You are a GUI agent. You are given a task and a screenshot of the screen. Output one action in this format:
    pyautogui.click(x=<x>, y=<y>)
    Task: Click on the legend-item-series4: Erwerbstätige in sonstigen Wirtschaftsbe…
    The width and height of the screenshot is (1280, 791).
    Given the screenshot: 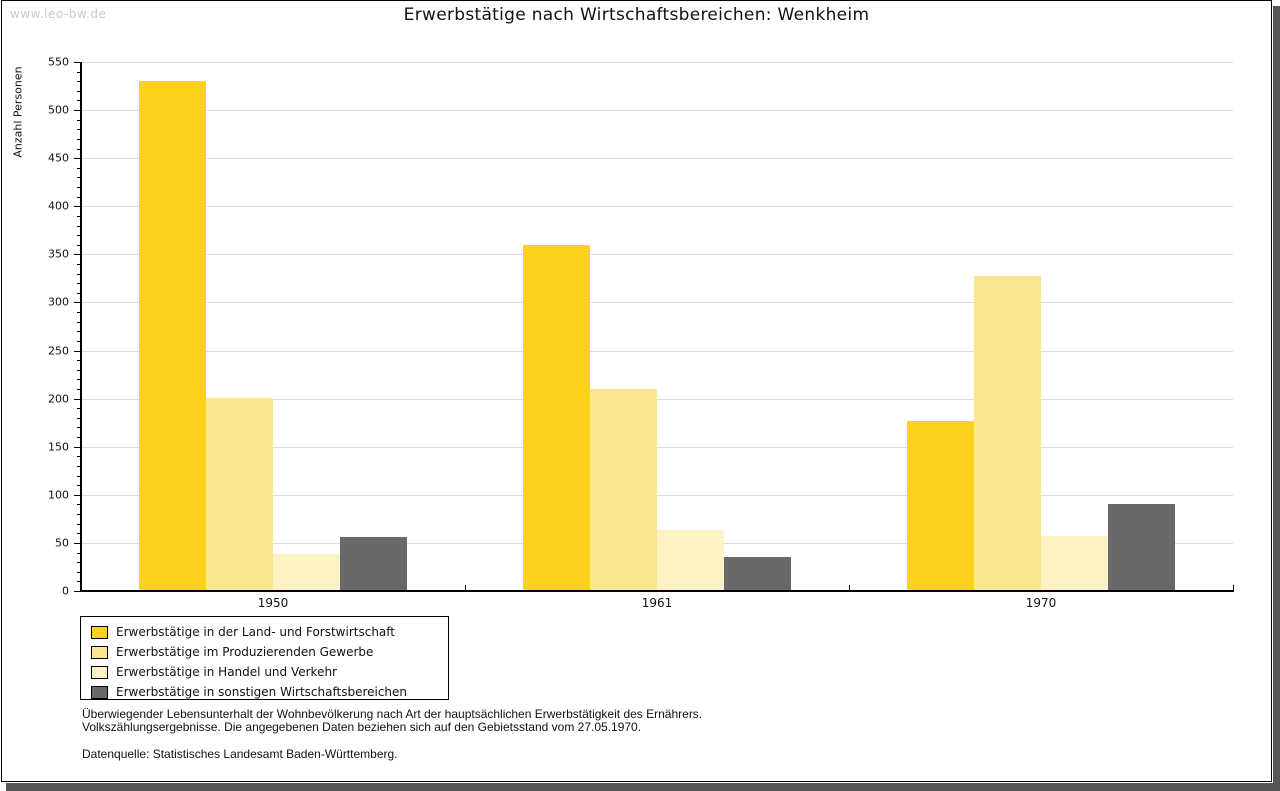 What is the action you would take?
    pyautogui.click(x=264, y=692)
    